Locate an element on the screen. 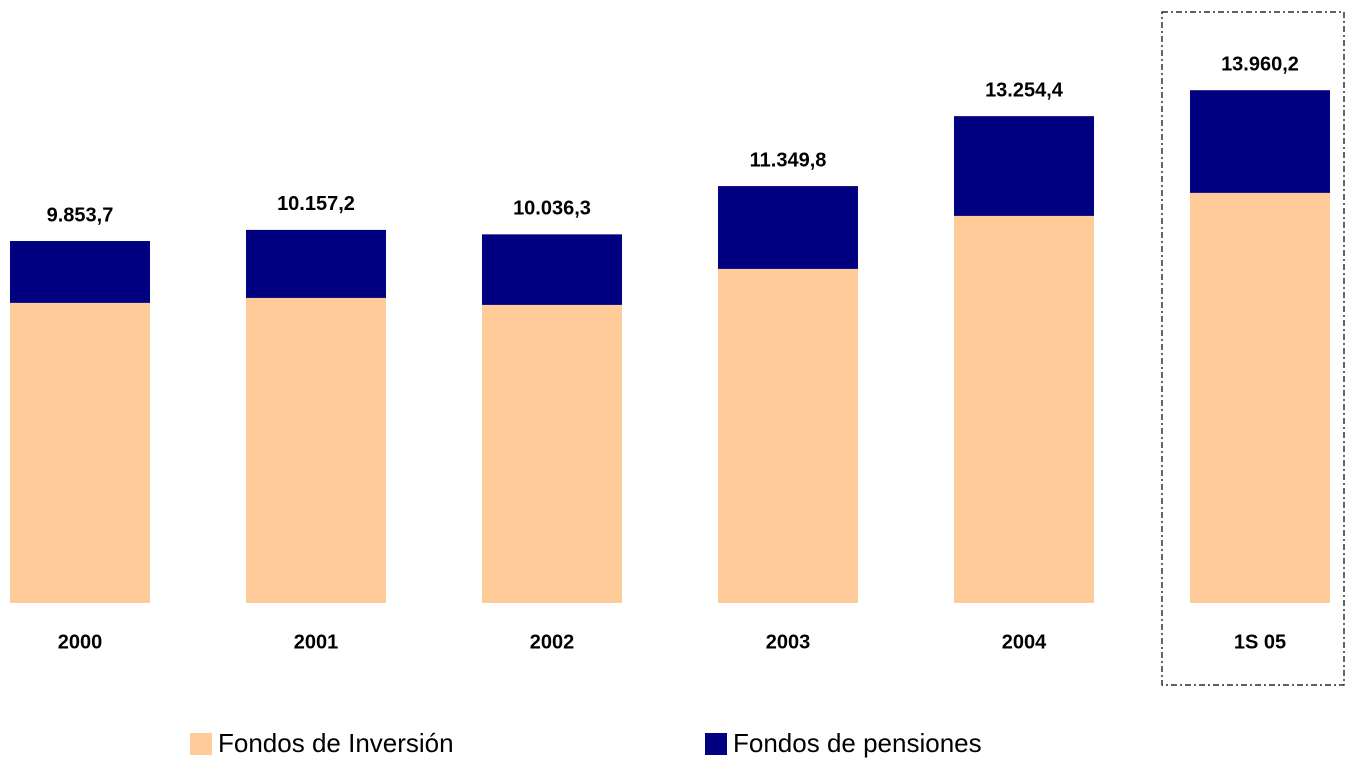  x-tick-label: 2002 is located at coordinates (552, 642).